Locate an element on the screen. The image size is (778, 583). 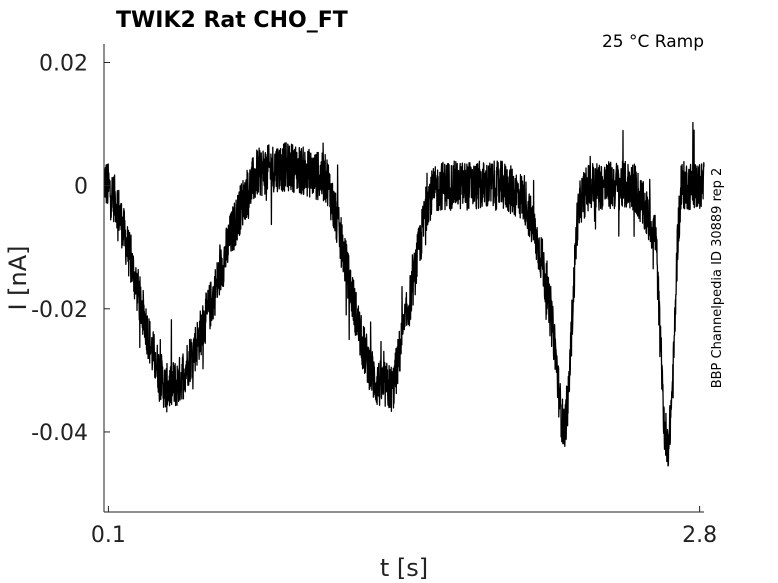
y-axis-label: I [nA] is located at coordinates (18, 277).